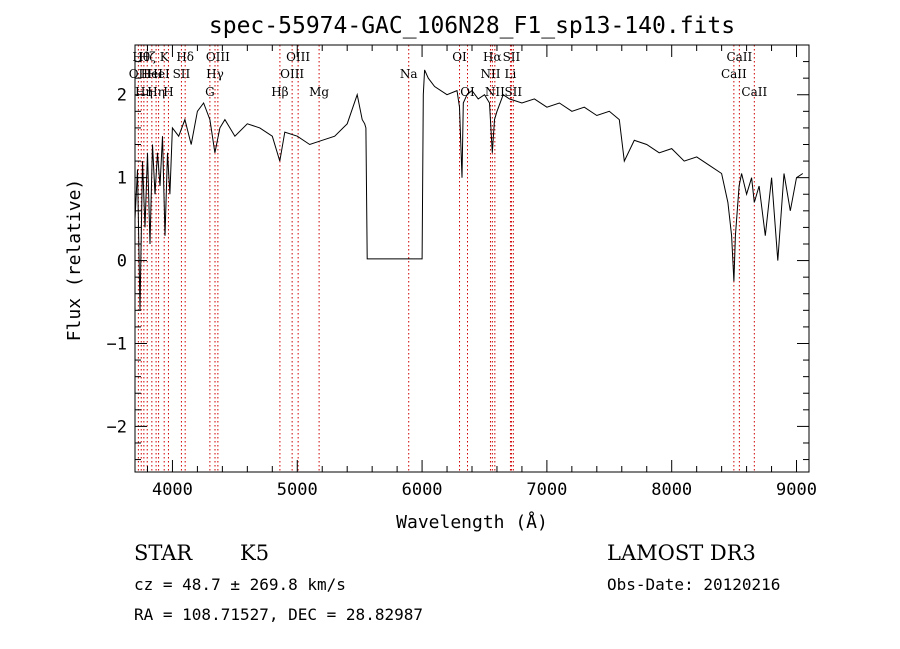 The width and height of the screenshot is (900, 649). I want to click on emission-line-label: Hθ, so click(141, 57).